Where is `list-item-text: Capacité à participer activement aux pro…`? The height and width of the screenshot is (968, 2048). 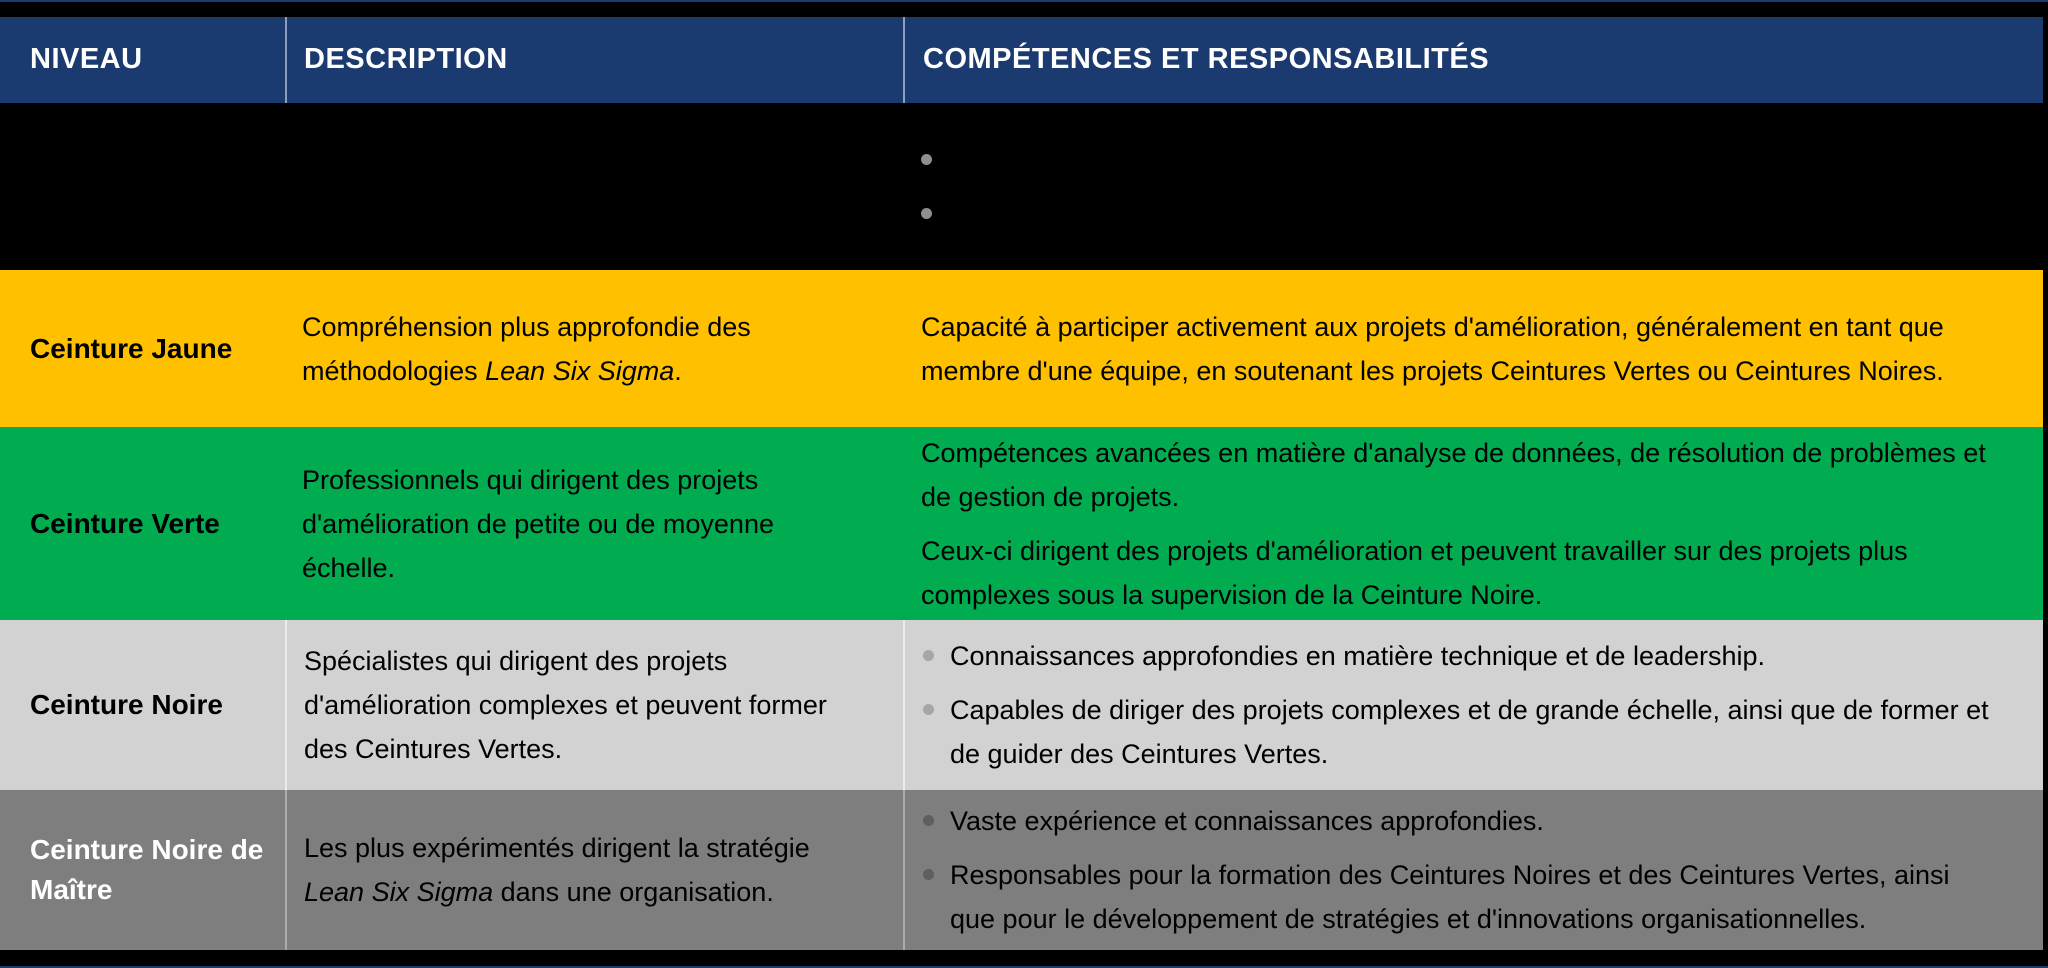
list-item-text: Capacité à participer activement aux pro… is located at coordinates (1432, 348).